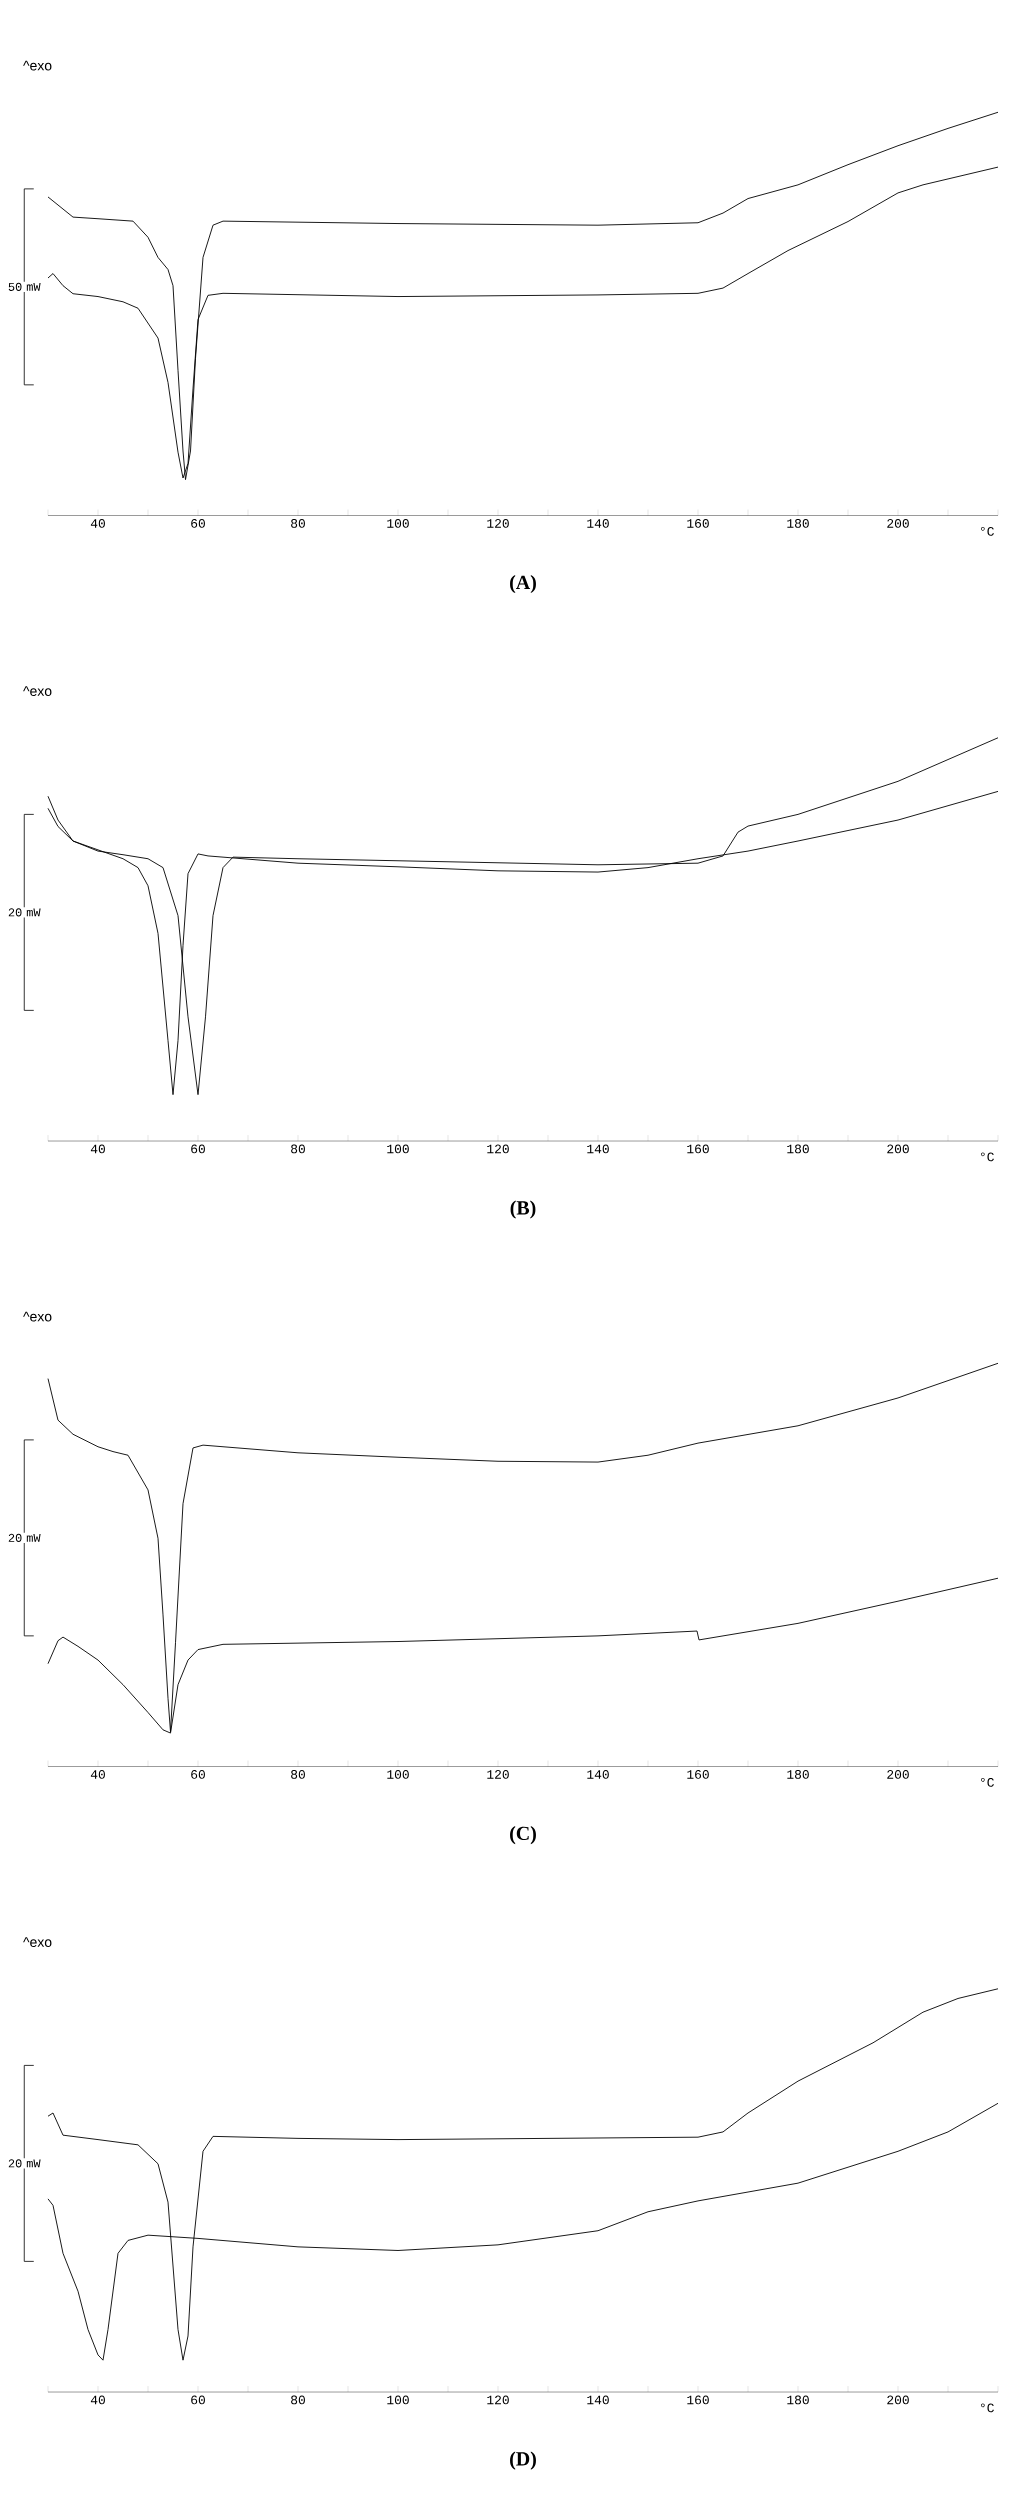 This screenshot has height=2502, width=1024. Describe the element at coordinates (523, 2460) in the screenshot. I see `text: (D)` at that location.